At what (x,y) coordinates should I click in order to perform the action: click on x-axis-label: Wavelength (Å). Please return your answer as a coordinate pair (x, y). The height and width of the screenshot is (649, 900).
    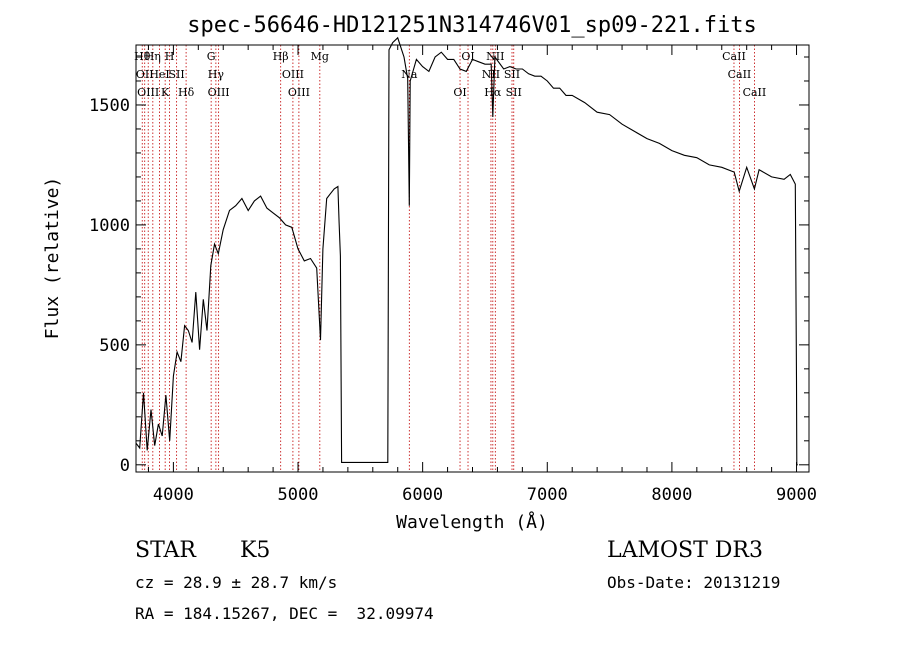
    Looking at the image, I should click on (472, 522).